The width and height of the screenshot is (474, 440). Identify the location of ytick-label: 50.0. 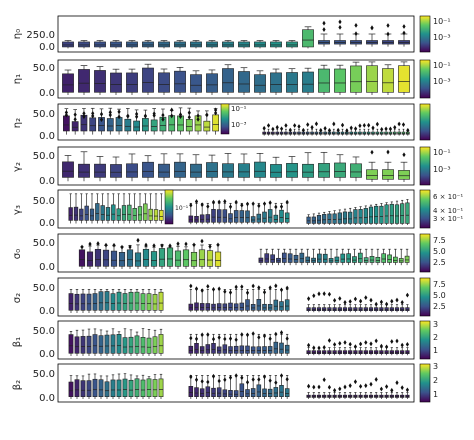
(44, 288).